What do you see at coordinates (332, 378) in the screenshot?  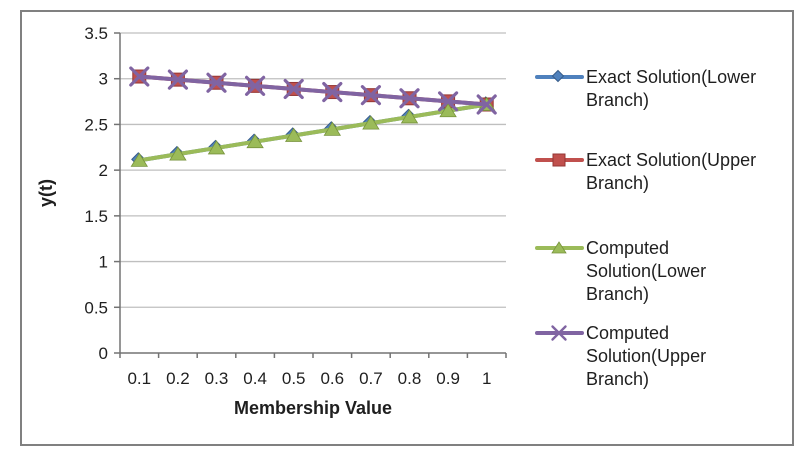 I see `x-tick-label: 0.6` at bounding box center [332, 378].